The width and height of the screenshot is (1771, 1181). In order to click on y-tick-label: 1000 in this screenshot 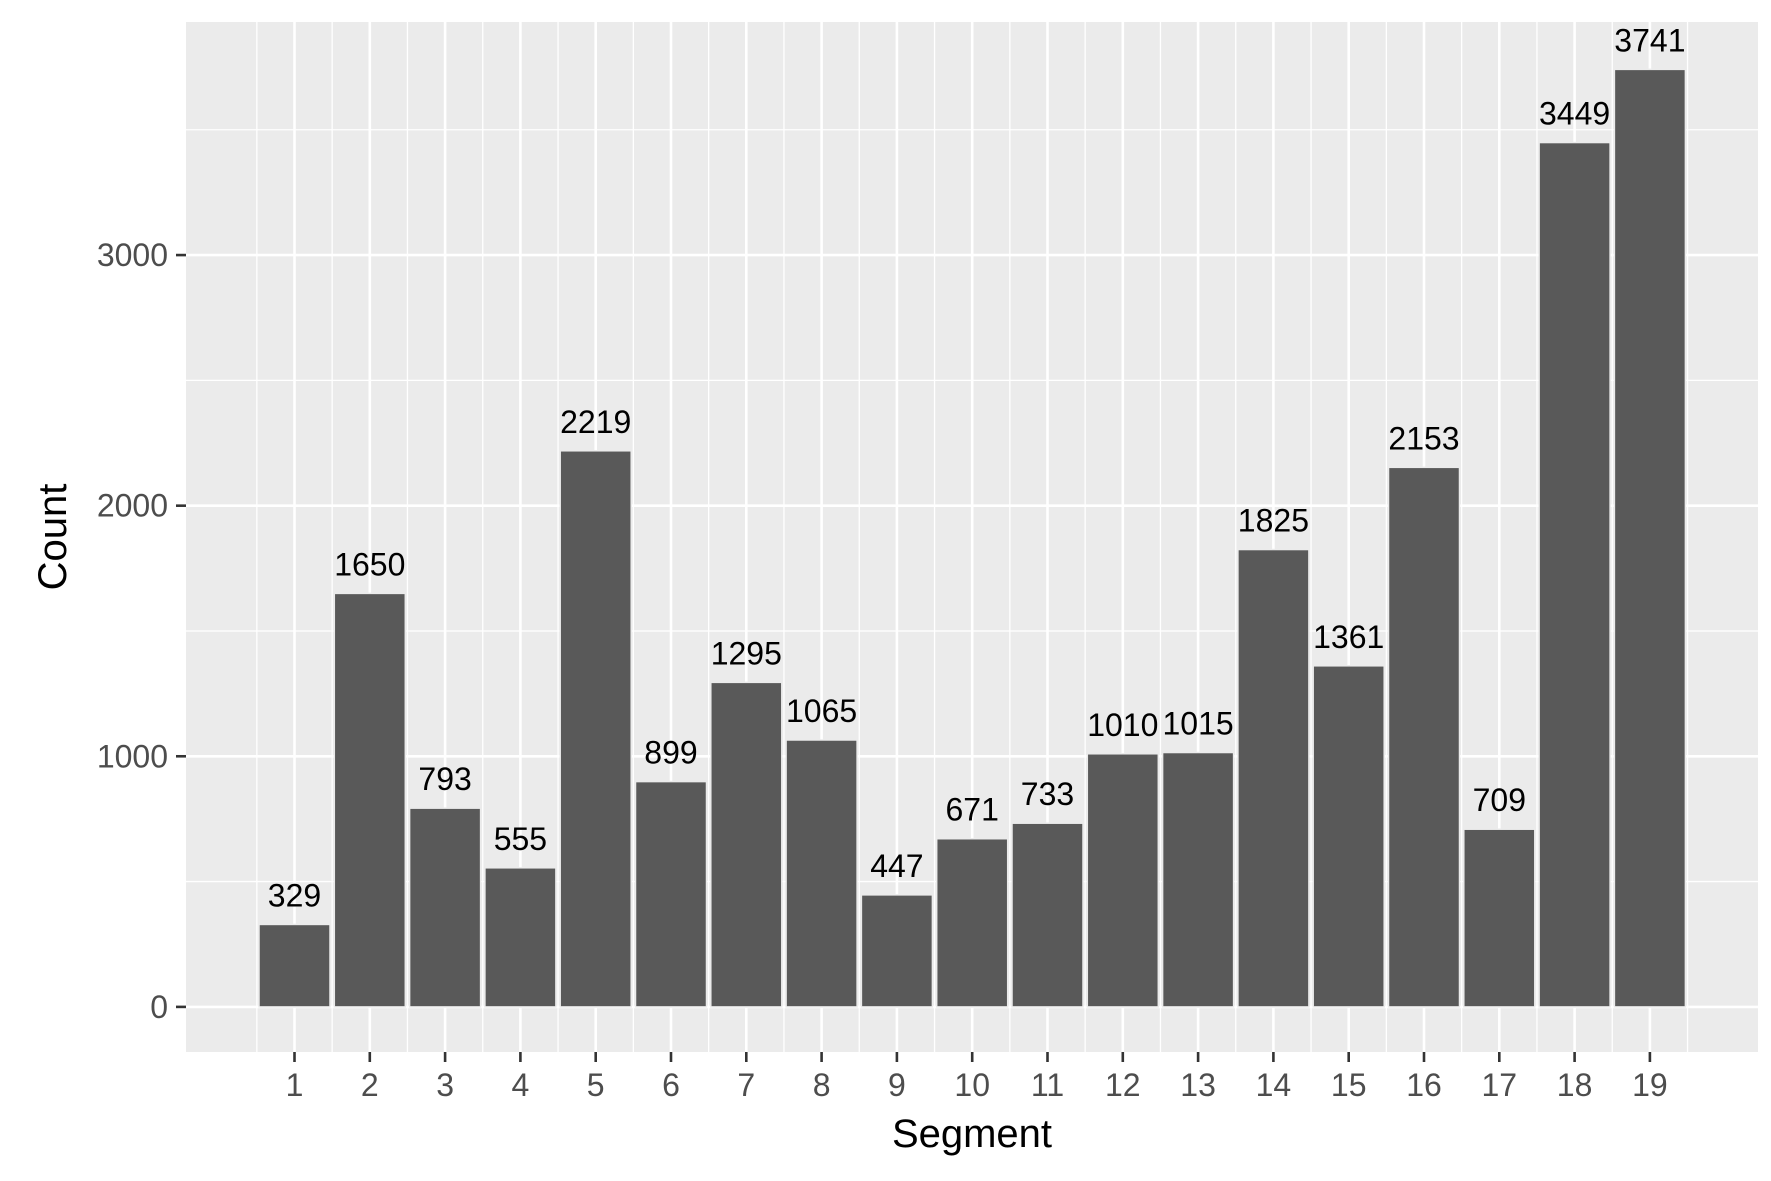, I will do `click(132, 756)`.